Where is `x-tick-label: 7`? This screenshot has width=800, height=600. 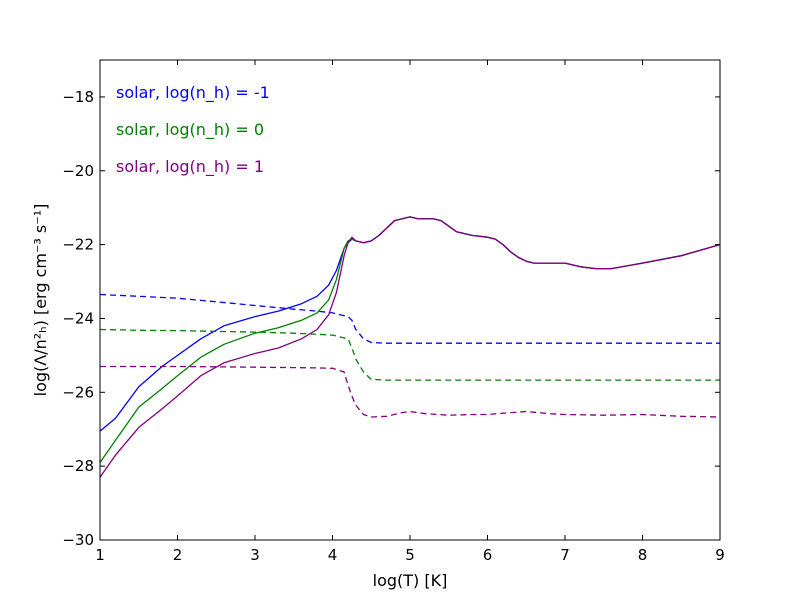
x-tick-label: 7 is located at coordinates (565, 555).